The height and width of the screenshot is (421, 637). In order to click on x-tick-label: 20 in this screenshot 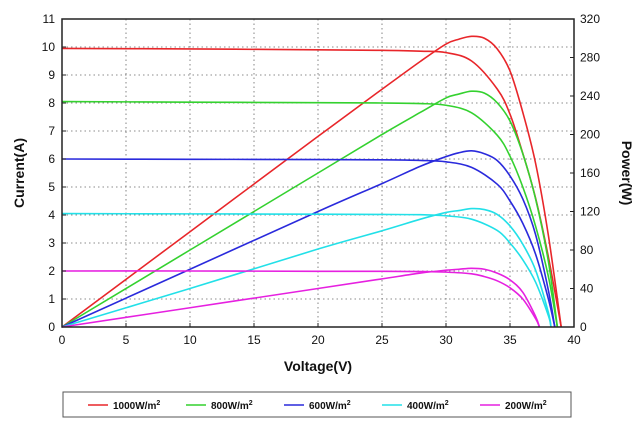, I will do `click(318, 340)`.